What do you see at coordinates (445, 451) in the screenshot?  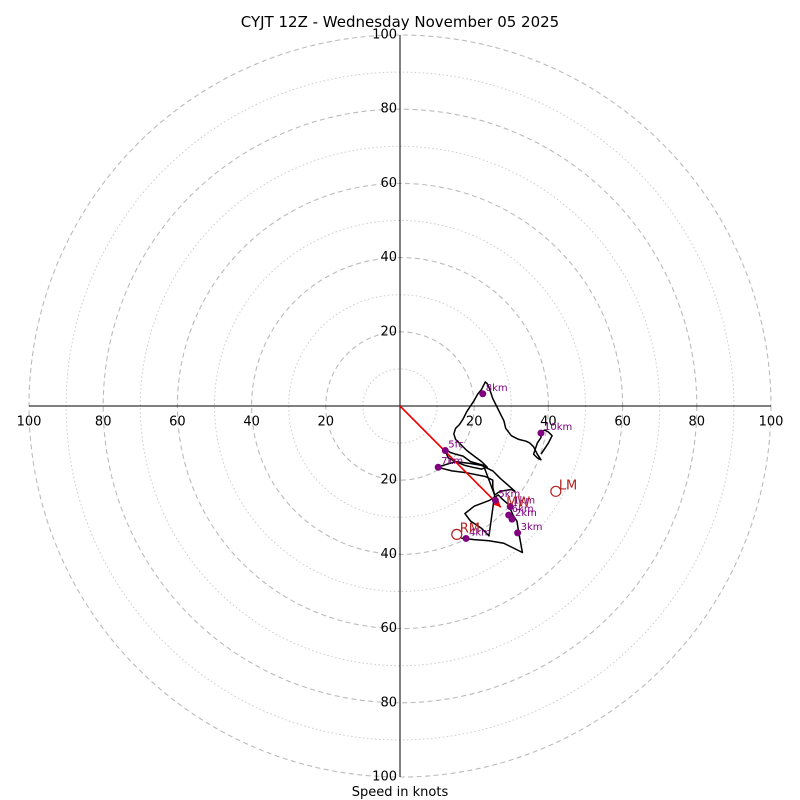 I see `height-marker-5fc` at bounding box center [445, 451].